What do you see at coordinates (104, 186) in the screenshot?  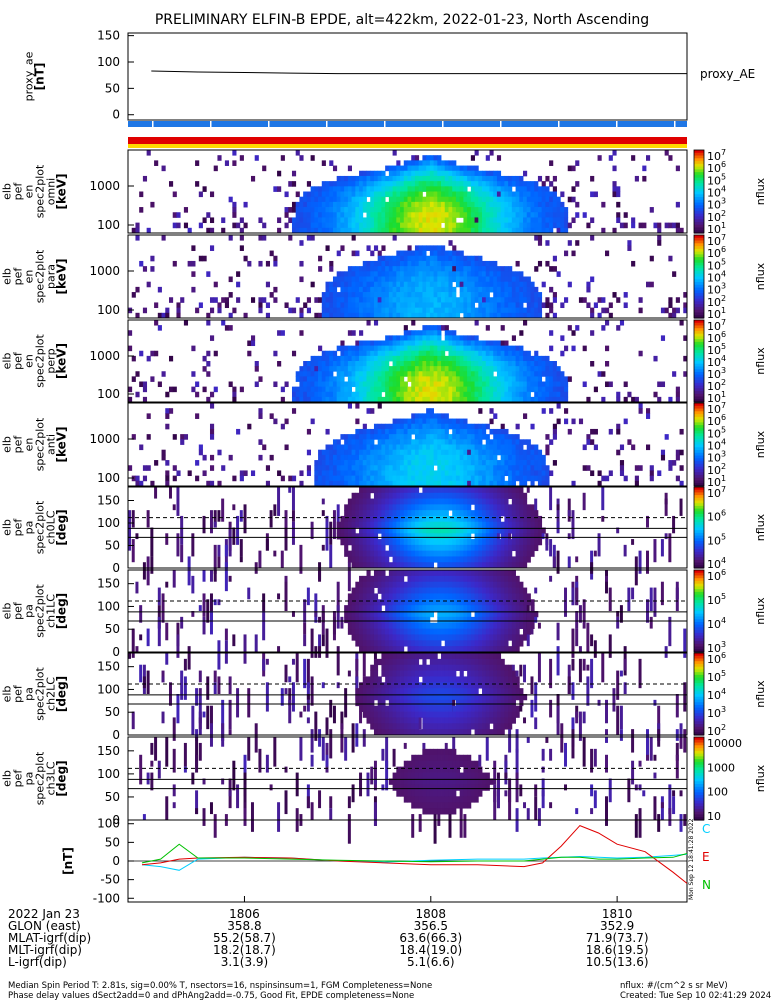 I see `panel-2-ytick-0: 1000` at bounding box center [104, 186].